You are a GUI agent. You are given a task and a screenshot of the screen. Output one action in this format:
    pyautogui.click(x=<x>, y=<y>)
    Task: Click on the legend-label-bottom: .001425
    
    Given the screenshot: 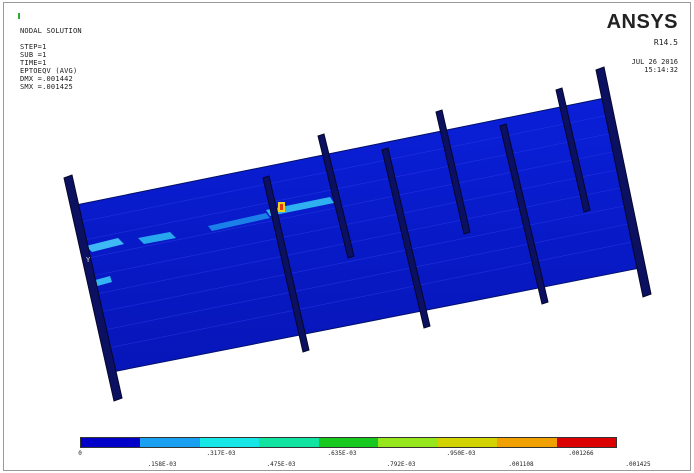 What is the action you would take?
    pyautogui.click(x=638, y=464)
    